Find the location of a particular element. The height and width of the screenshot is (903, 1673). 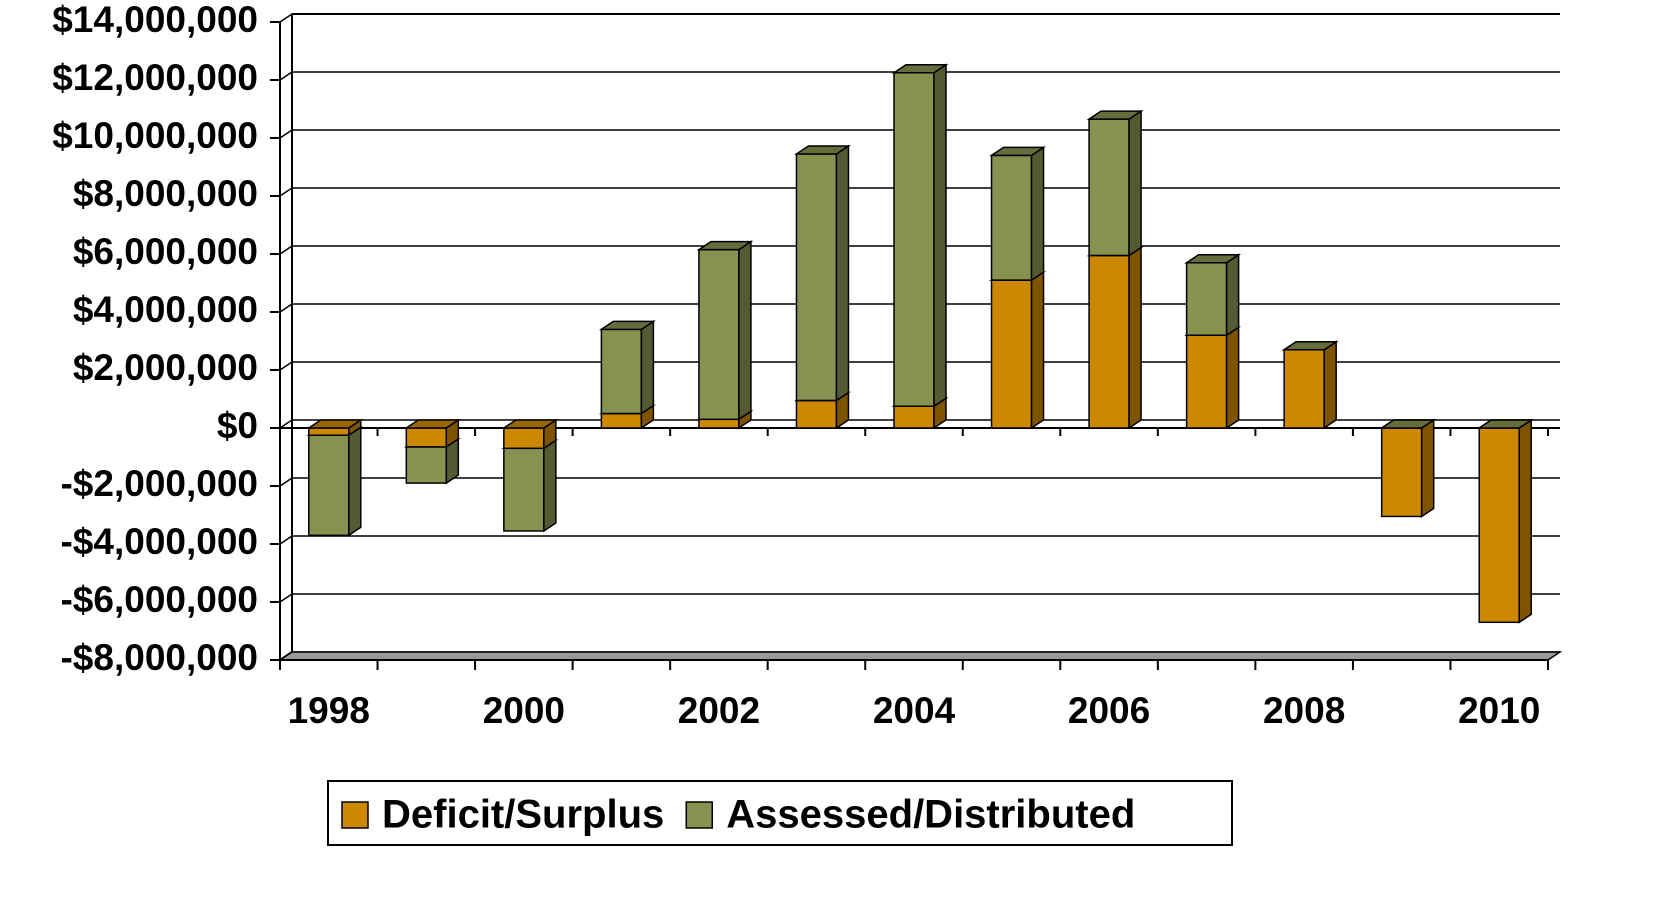

y-tick-label: $2,000,000 is located at coordinates (165, 367).